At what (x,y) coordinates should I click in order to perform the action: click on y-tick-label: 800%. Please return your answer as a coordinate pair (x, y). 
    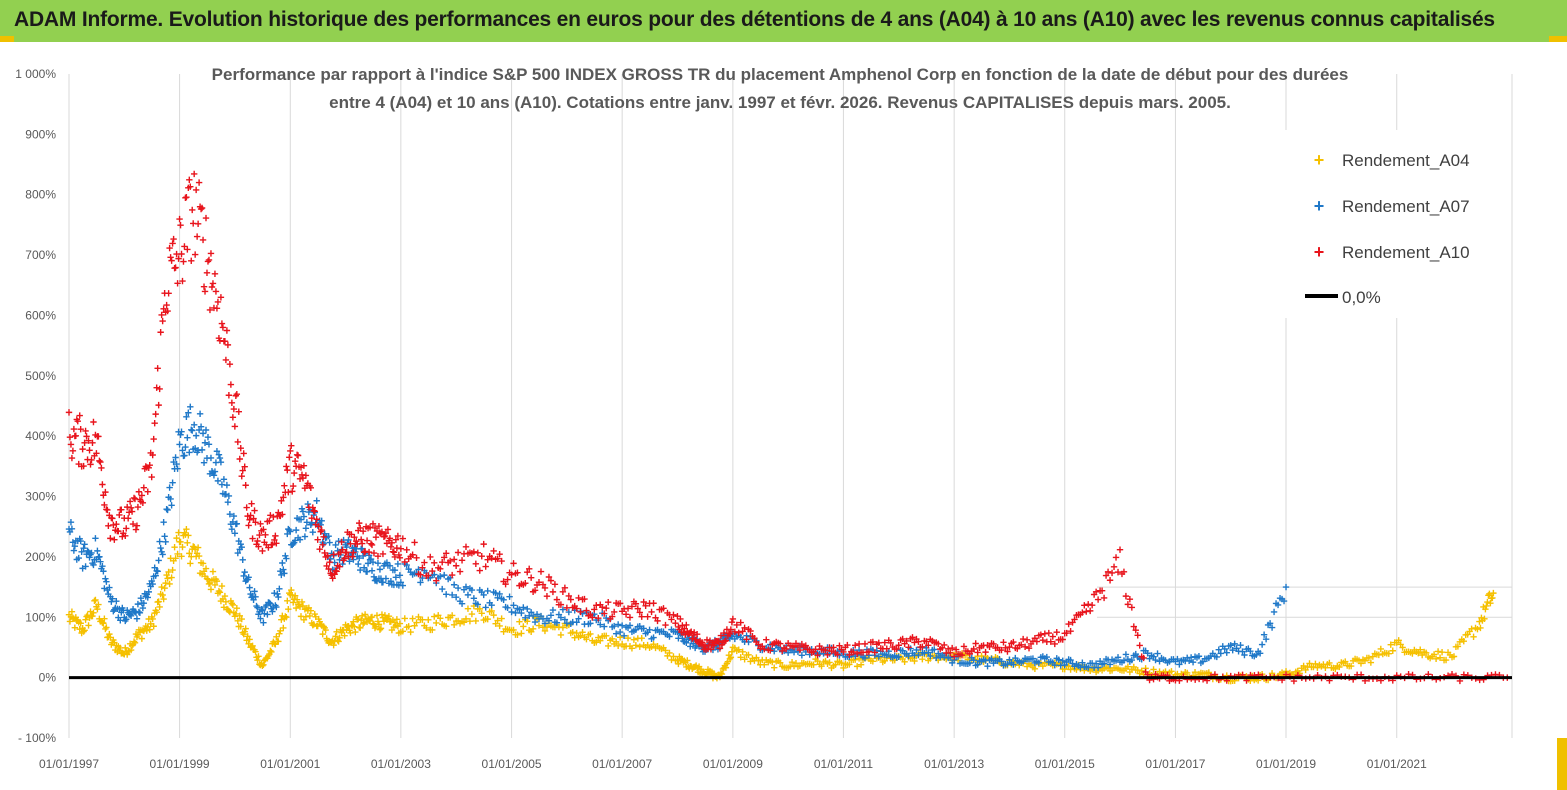
    Looking at the image, I should click on (40, 195).